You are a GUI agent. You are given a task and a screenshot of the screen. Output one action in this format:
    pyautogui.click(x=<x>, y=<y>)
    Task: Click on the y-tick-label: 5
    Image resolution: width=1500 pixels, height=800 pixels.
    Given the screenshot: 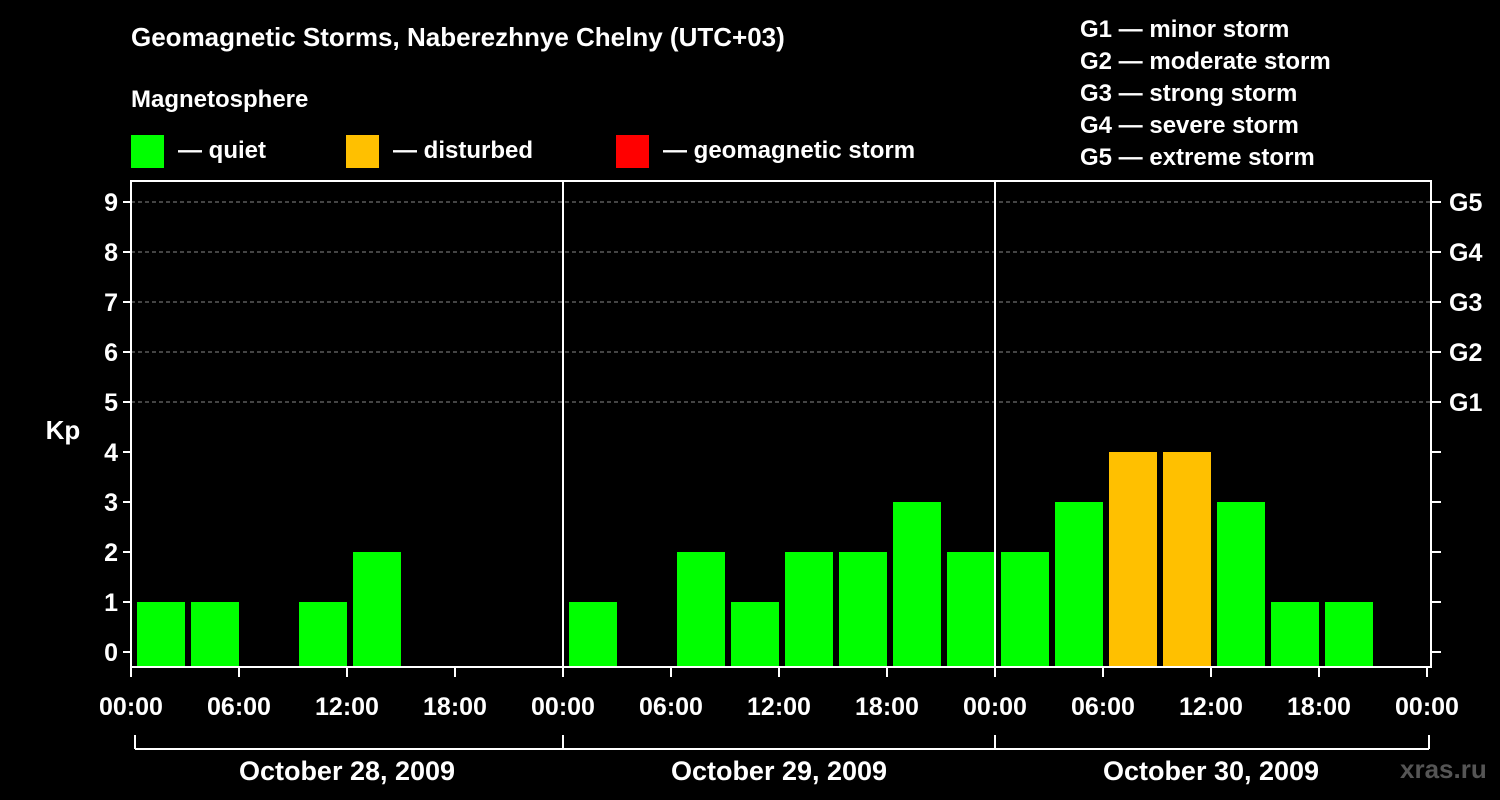 What is the action you would take?
    pyautogui.click(x=111, y=403)
    